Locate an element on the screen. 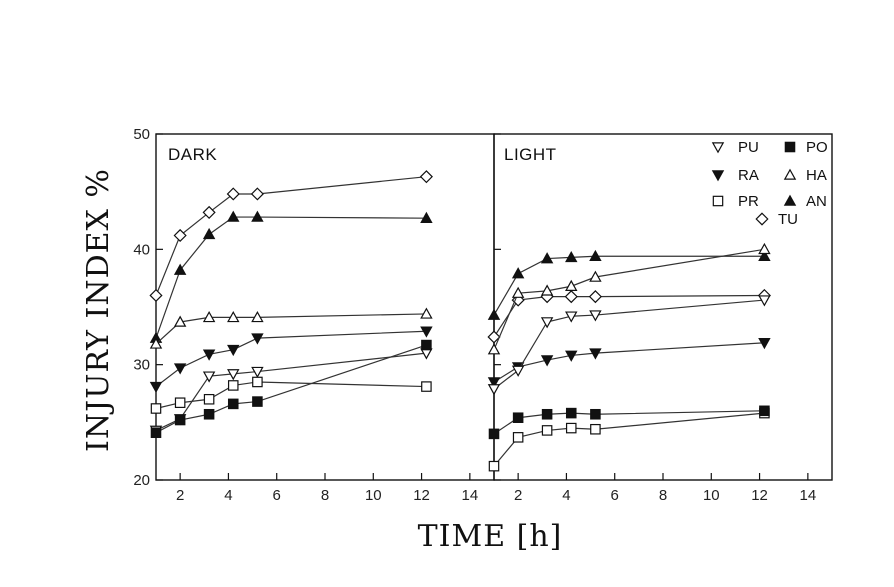  series-line-dark-ha is located at coordinates (291, 329).